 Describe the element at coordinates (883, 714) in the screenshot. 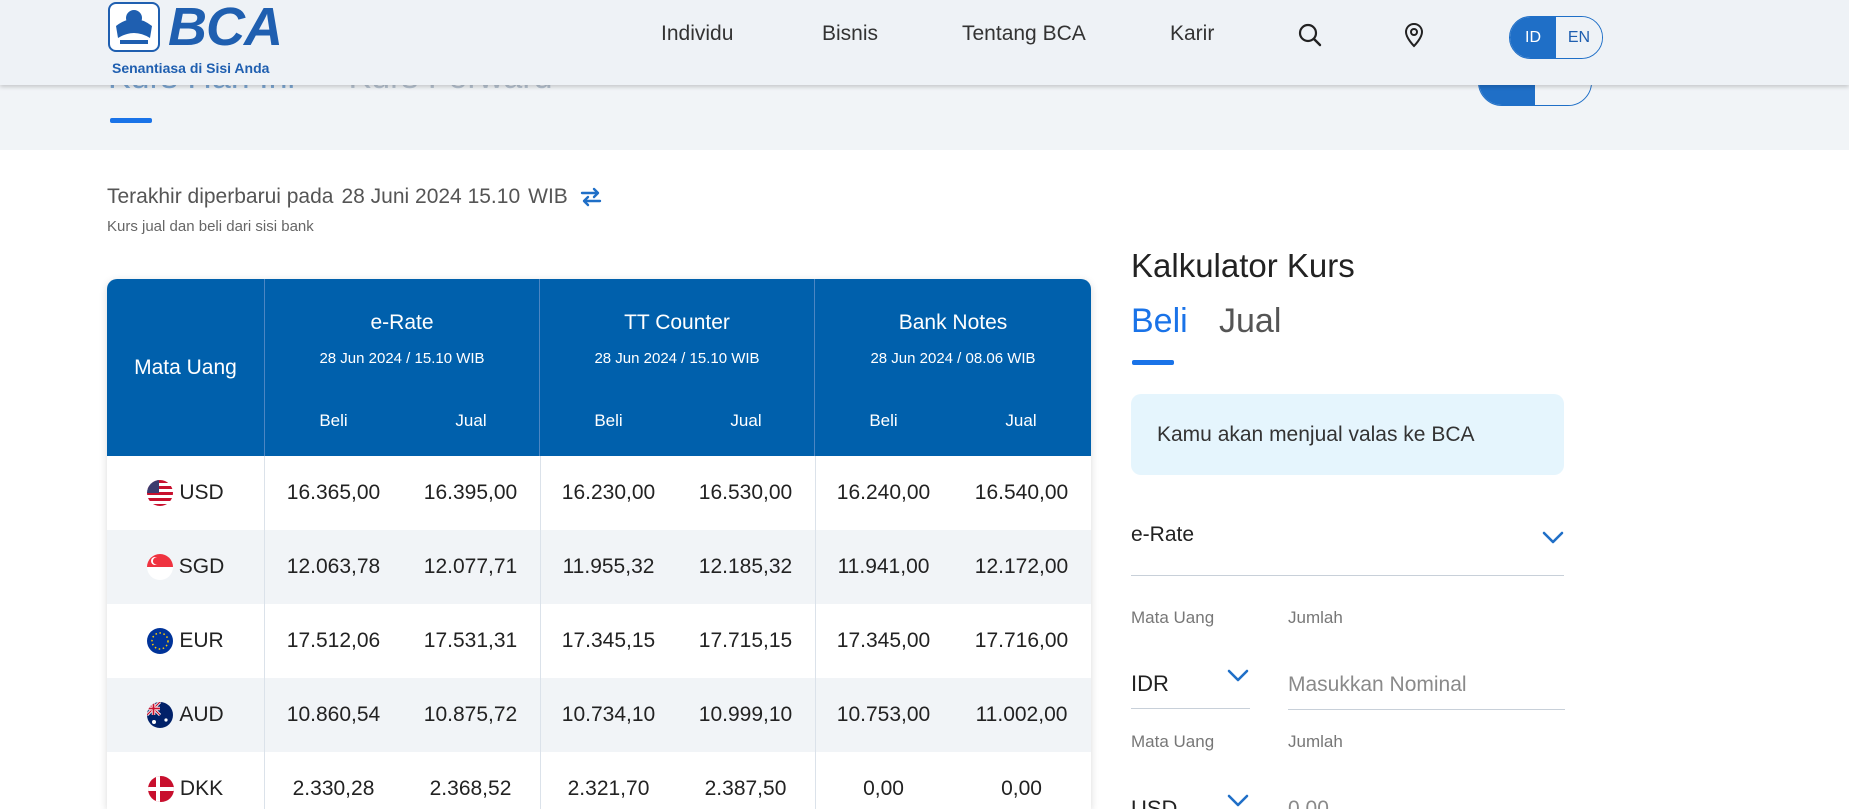

I see `notes-buy: 10.753,00` at that location.